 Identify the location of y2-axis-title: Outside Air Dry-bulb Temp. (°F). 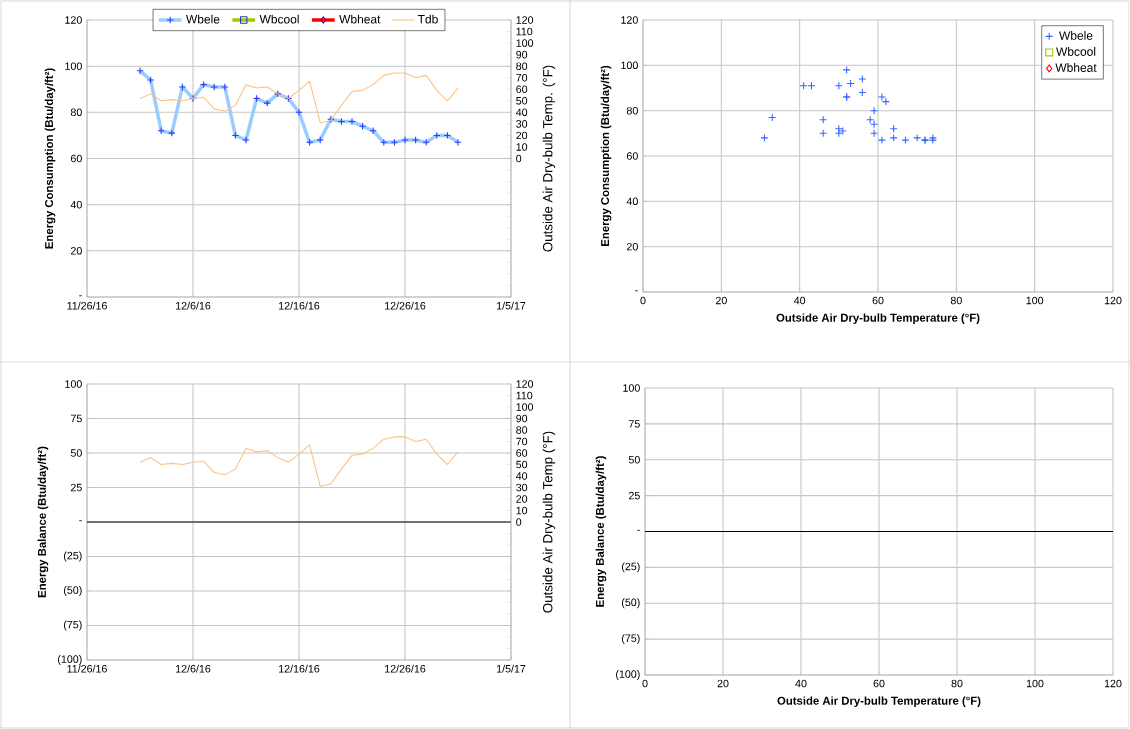
(549, 158).